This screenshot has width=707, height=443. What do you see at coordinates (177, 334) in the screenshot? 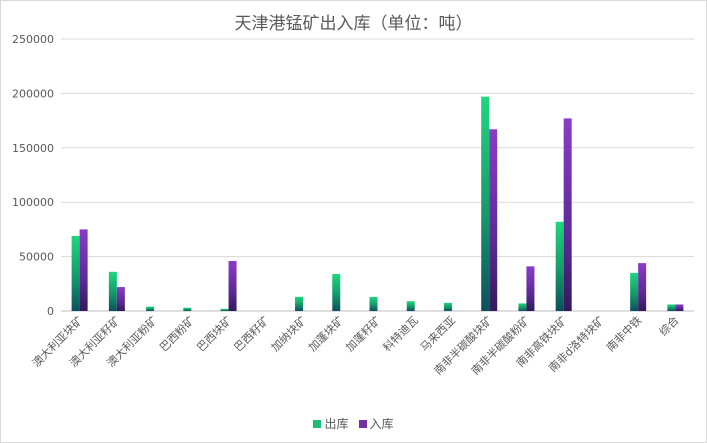
I see `x-tick-label: 巴西粉矿` at bounding box center [177, 334].